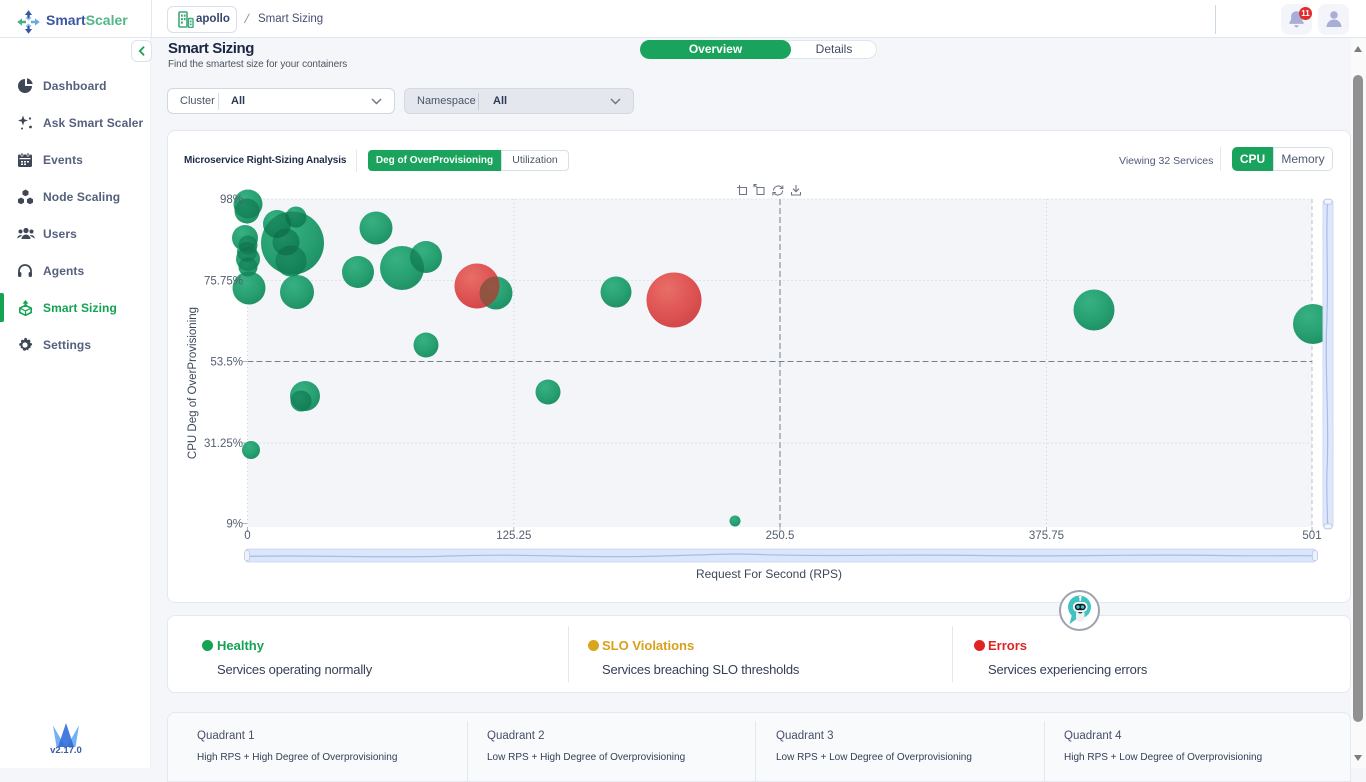  I want to click on svg-text: 98%, so click(231, 200).